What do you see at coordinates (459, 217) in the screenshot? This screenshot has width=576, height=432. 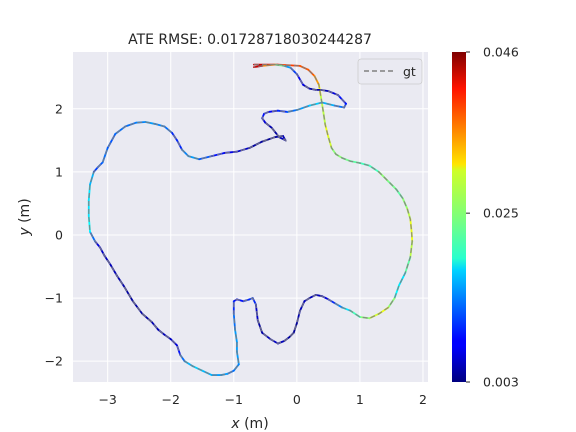 I see `colorbar-gradient` at bounding box center [459, 217].